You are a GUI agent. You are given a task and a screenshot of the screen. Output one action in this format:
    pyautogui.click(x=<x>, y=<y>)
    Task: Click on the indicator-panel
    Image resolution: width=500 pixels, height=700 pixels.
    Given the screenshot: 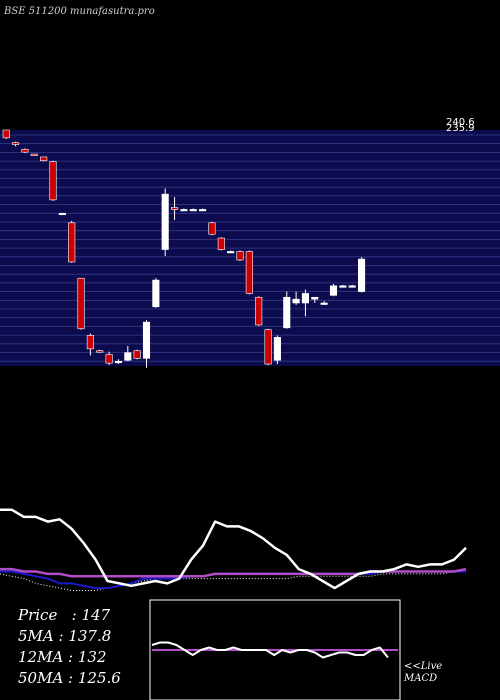 What is the action you would take?
    pyautogui.click(x=233, y=550)
    